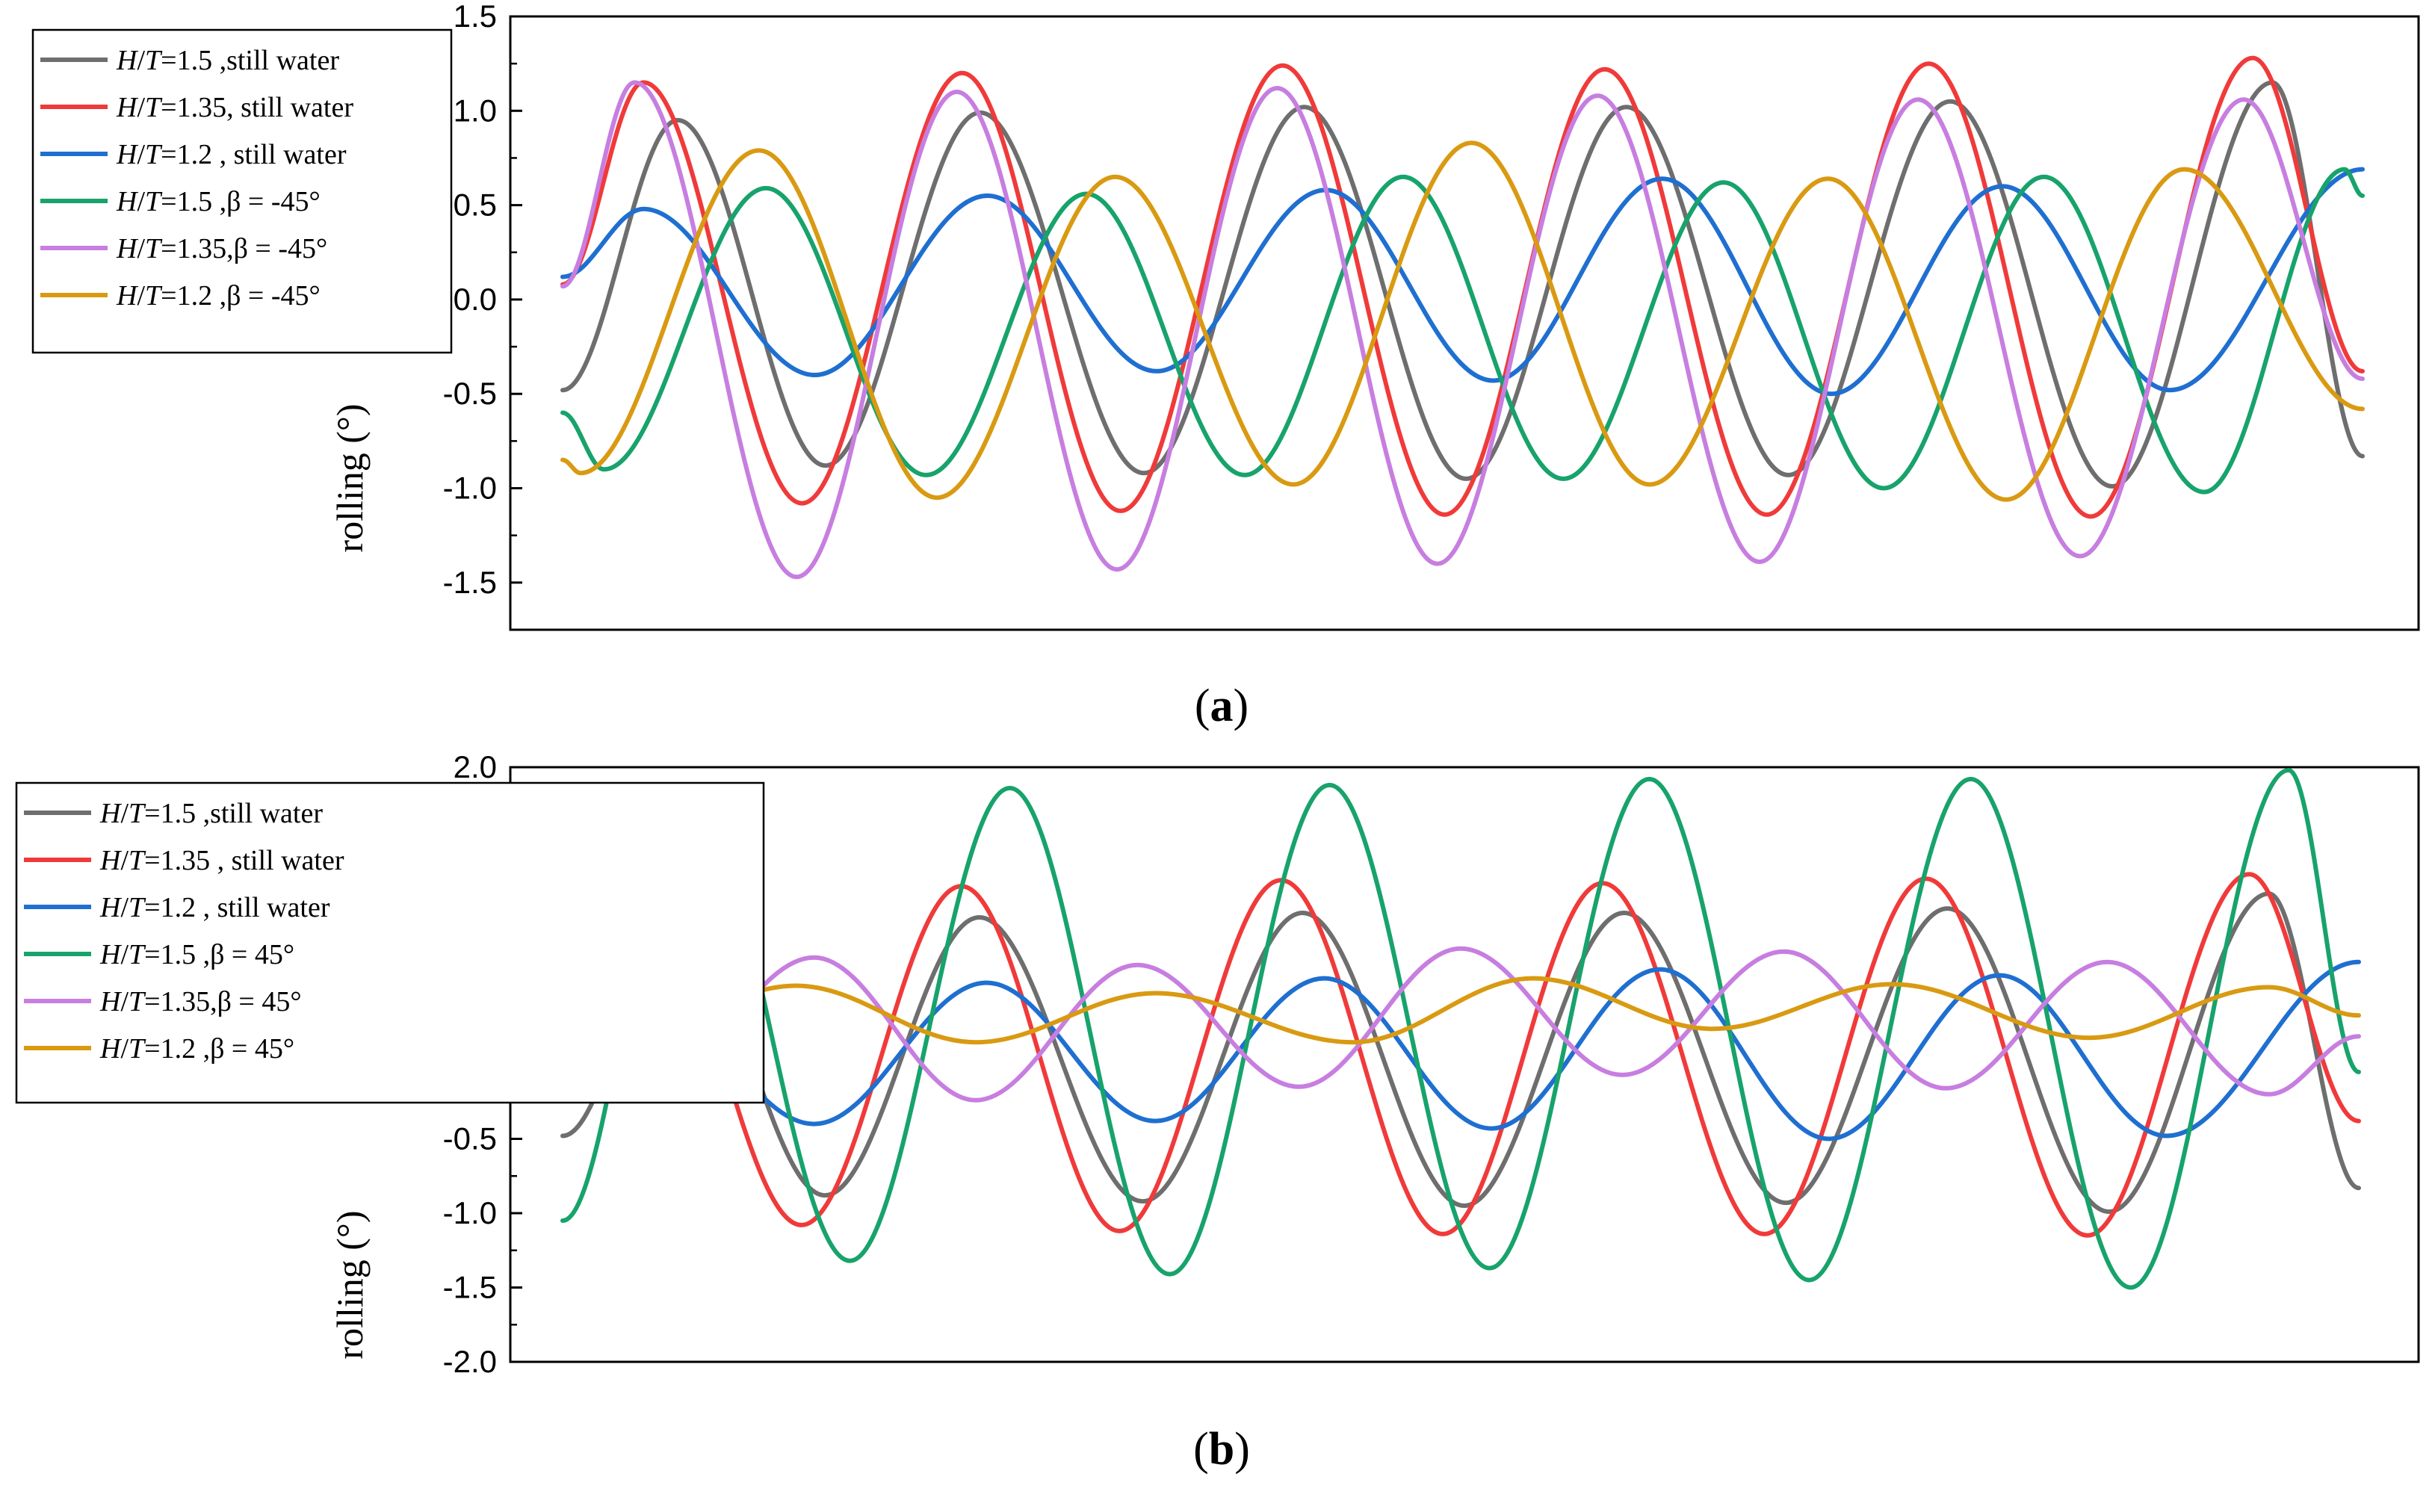 This screenshot has height=1512, width=2435. What do you see at coordinates (218, 202) in the screenshot?
I see `legend-label: H/T=1.5 ,β = -45°` at bounding box center [218, 202].